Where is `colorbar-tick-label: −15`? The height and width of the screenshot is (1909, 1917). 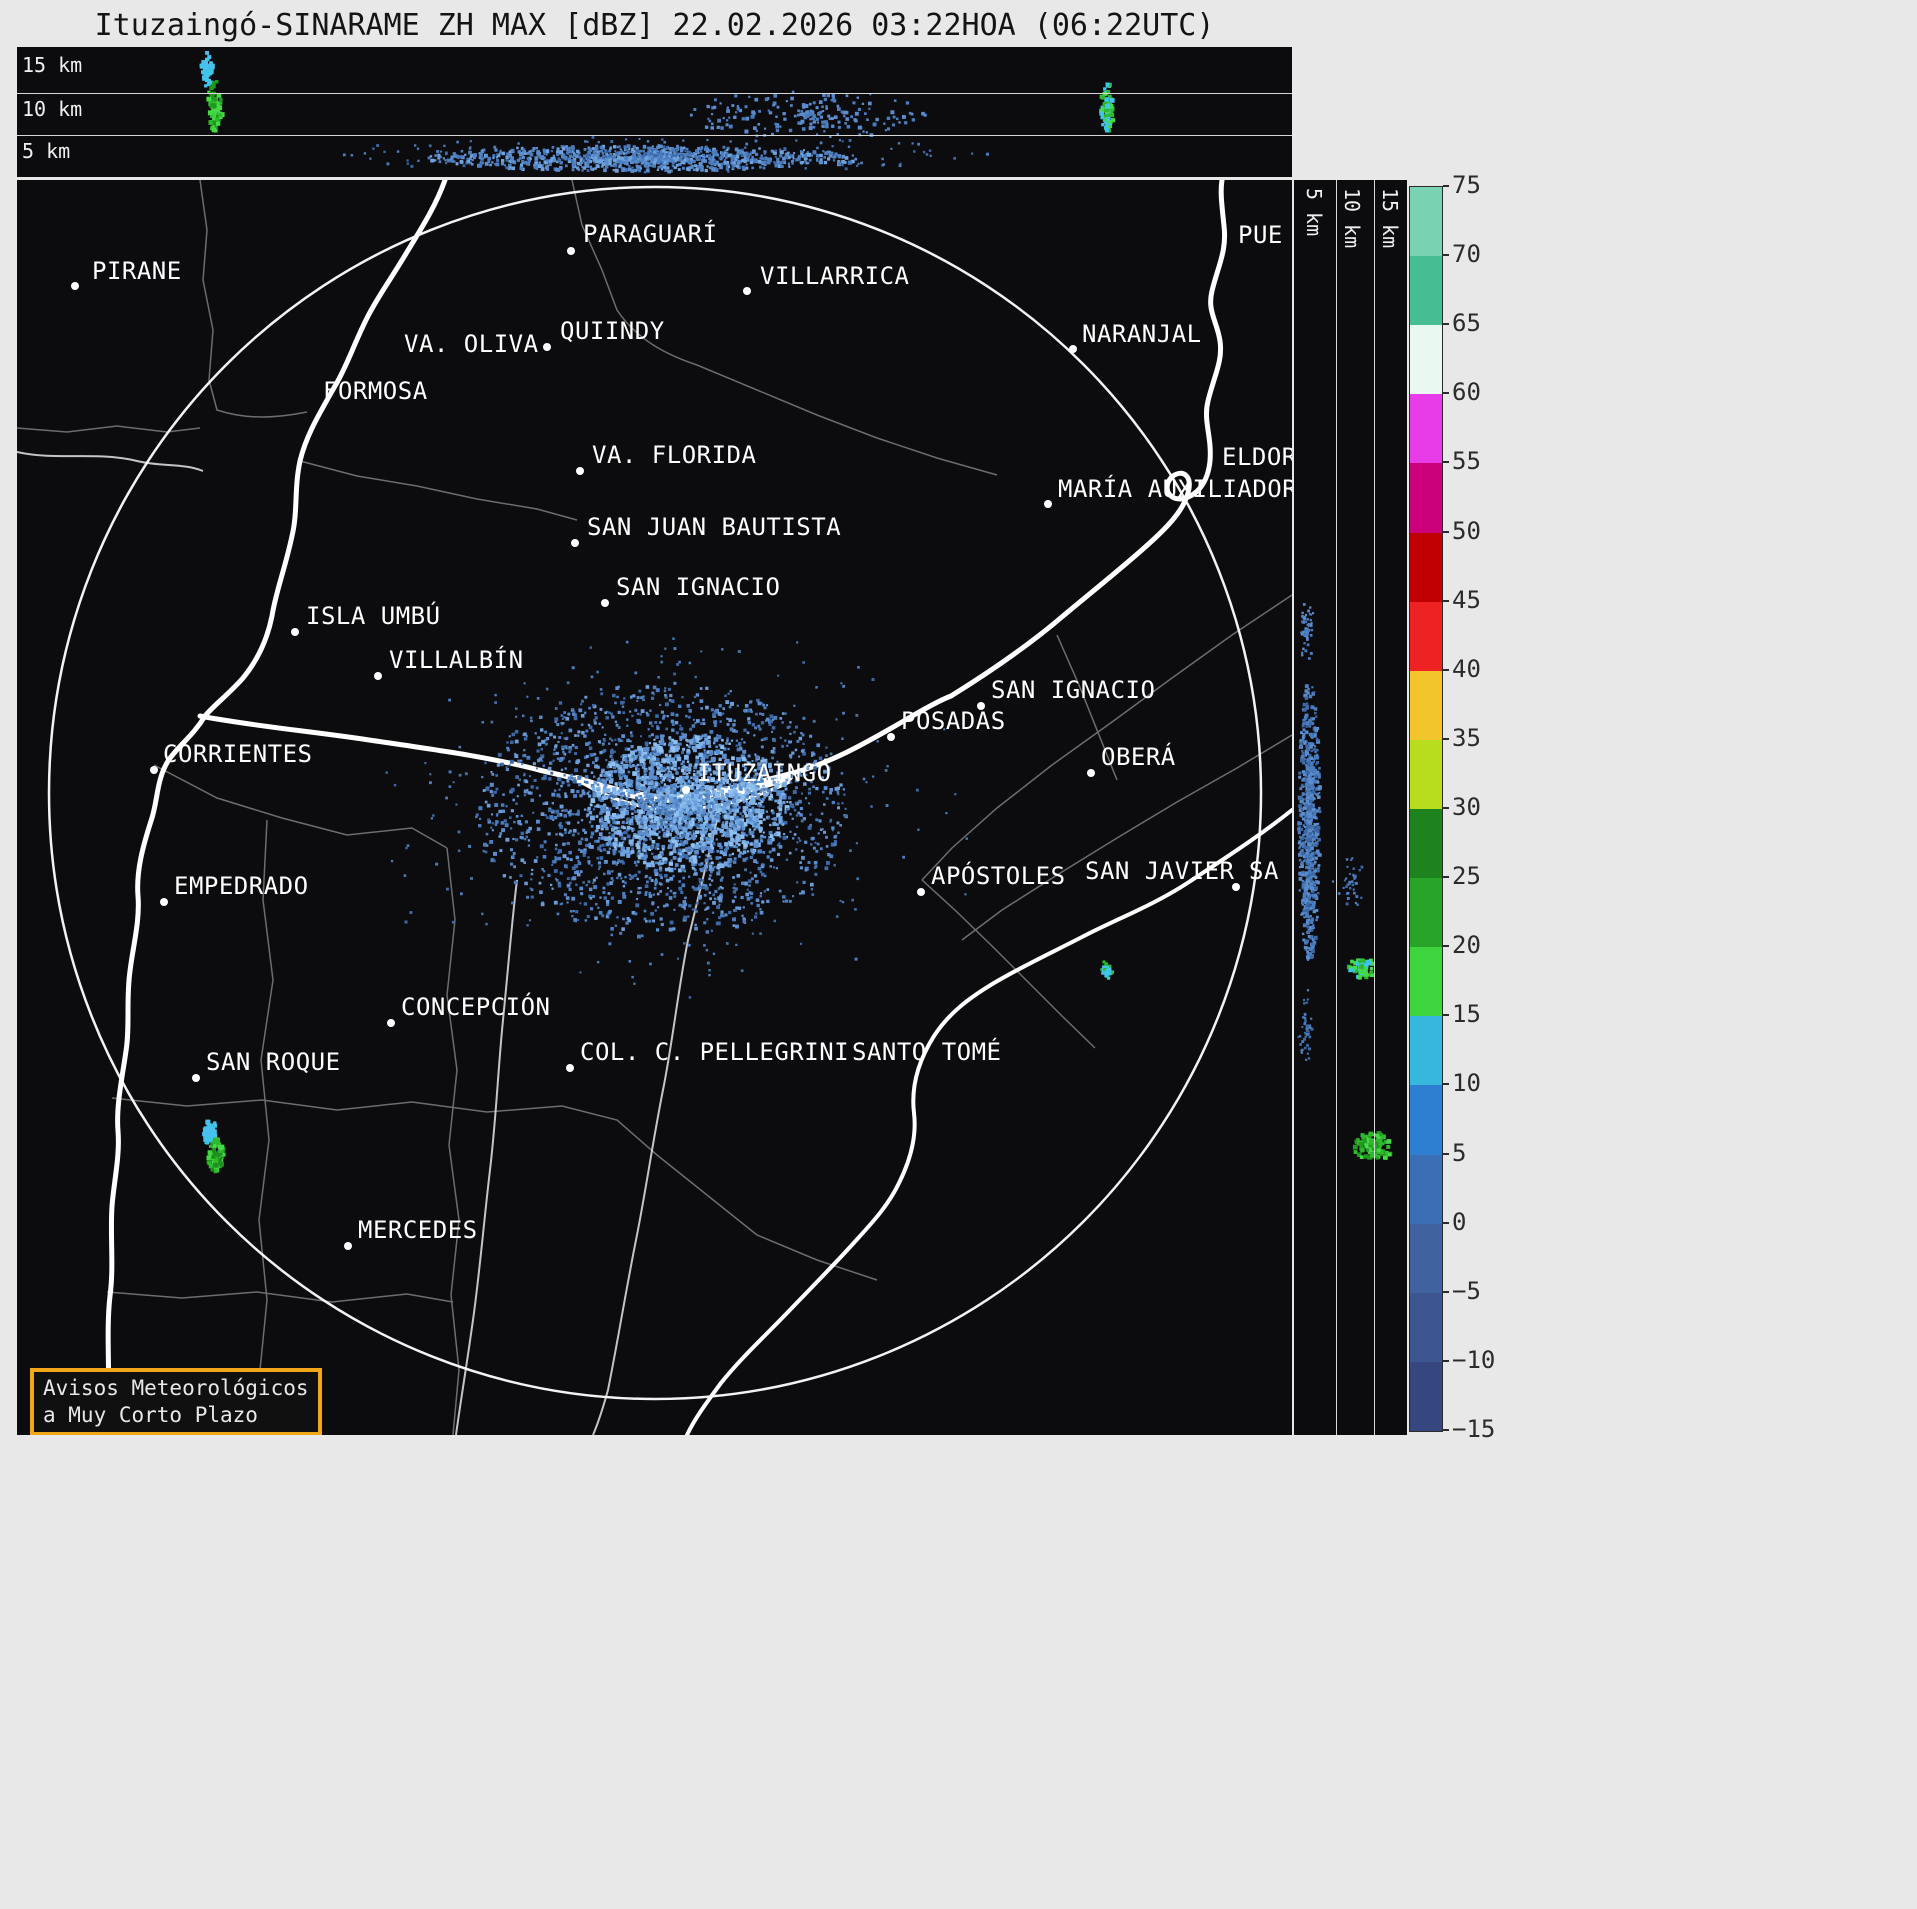 colorbar-tick-label: −15 is located at coordinates (1469, 1429).